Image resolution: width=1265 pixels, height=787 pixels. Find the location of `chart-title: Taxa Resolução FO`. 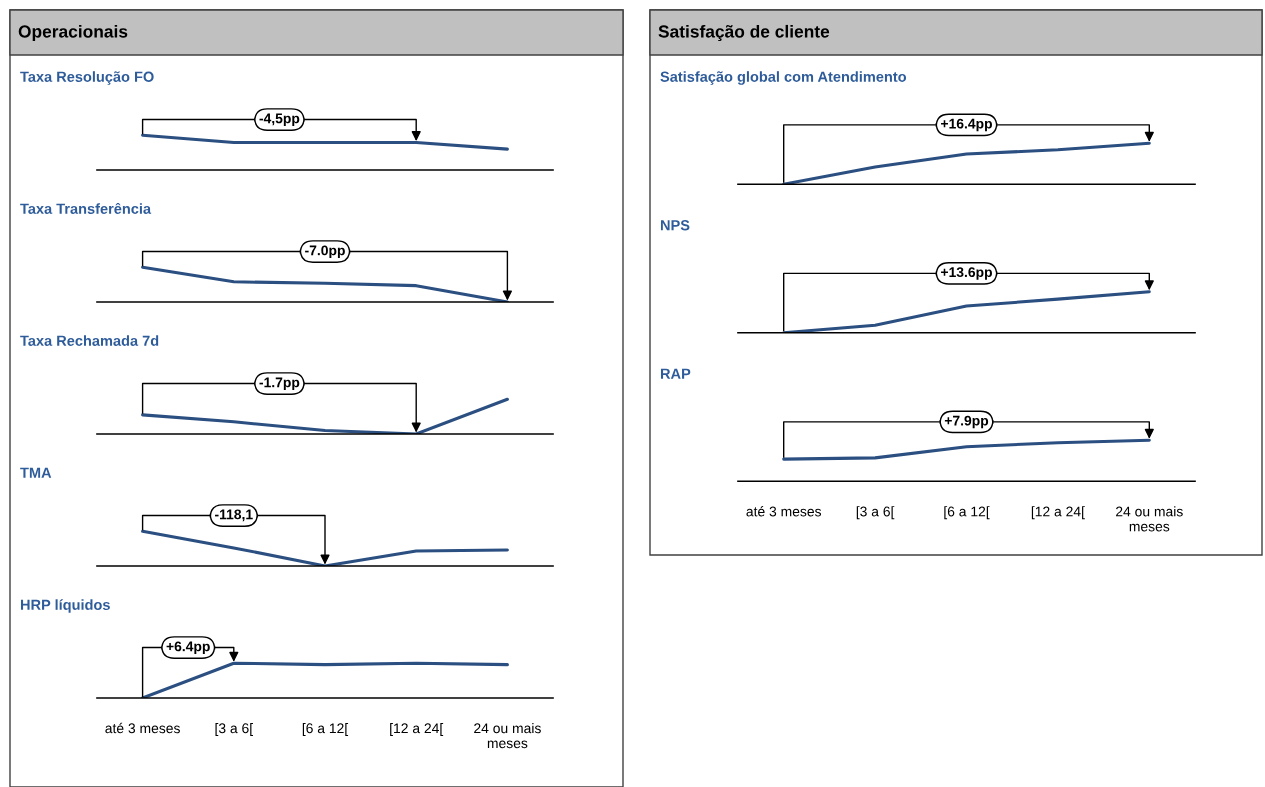

chart-title: Taxa Resolução FO is located at coordinates (87, 78).